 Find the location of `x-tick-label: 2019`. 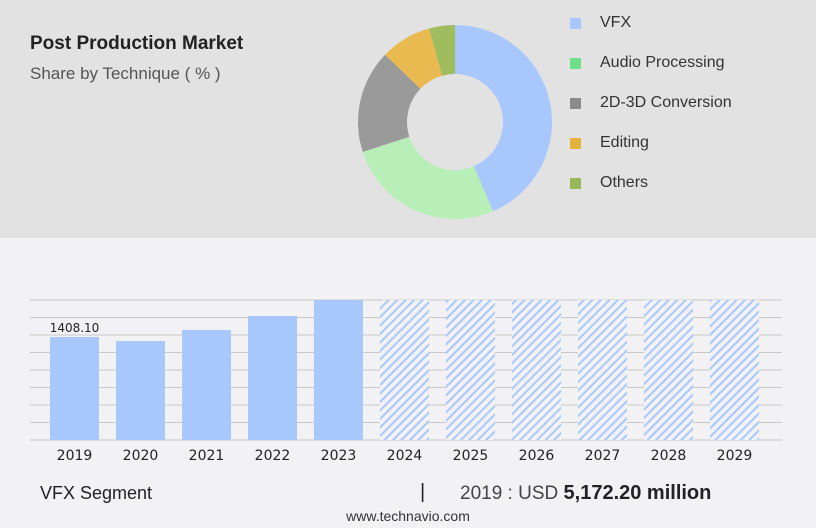

x-tick-label: 2019 is located at coordinates (75, 456).